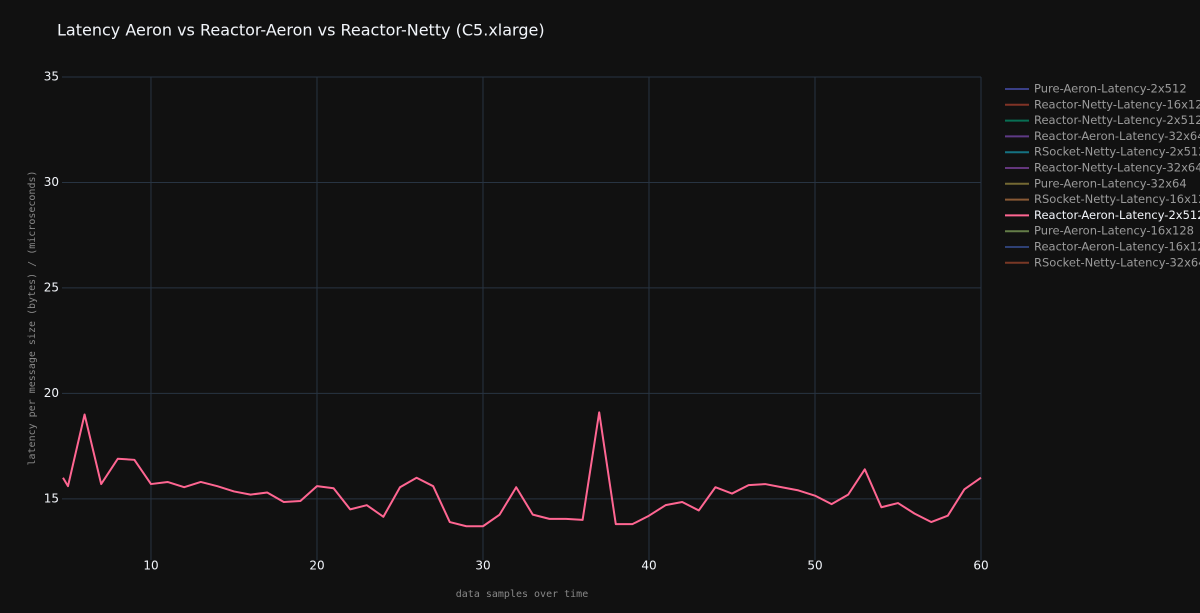 This screenshot has height=613, width=1200. What do you see at coordinates (1117, 152) in the screenshot?
I see `legend-label: RSocket-Netty-Latency-2x512` at bounding box center [1117, 152].